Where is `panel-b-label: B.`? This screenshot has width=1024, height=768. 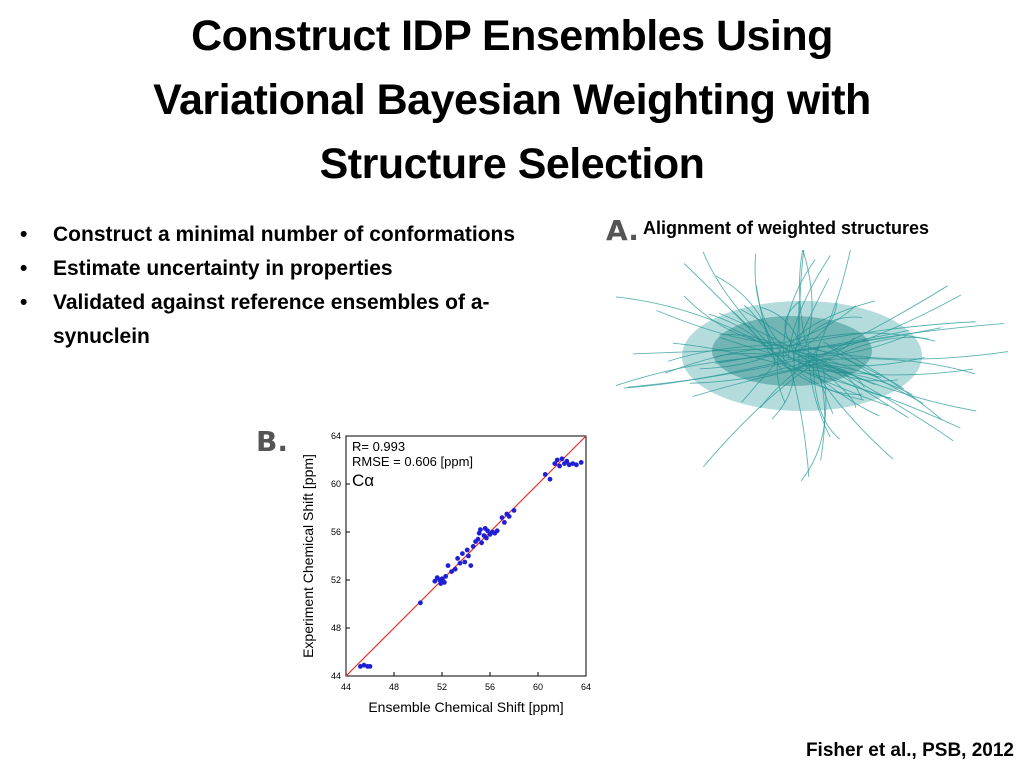
panel-b-label: B. is located at coordinates (272, 441).